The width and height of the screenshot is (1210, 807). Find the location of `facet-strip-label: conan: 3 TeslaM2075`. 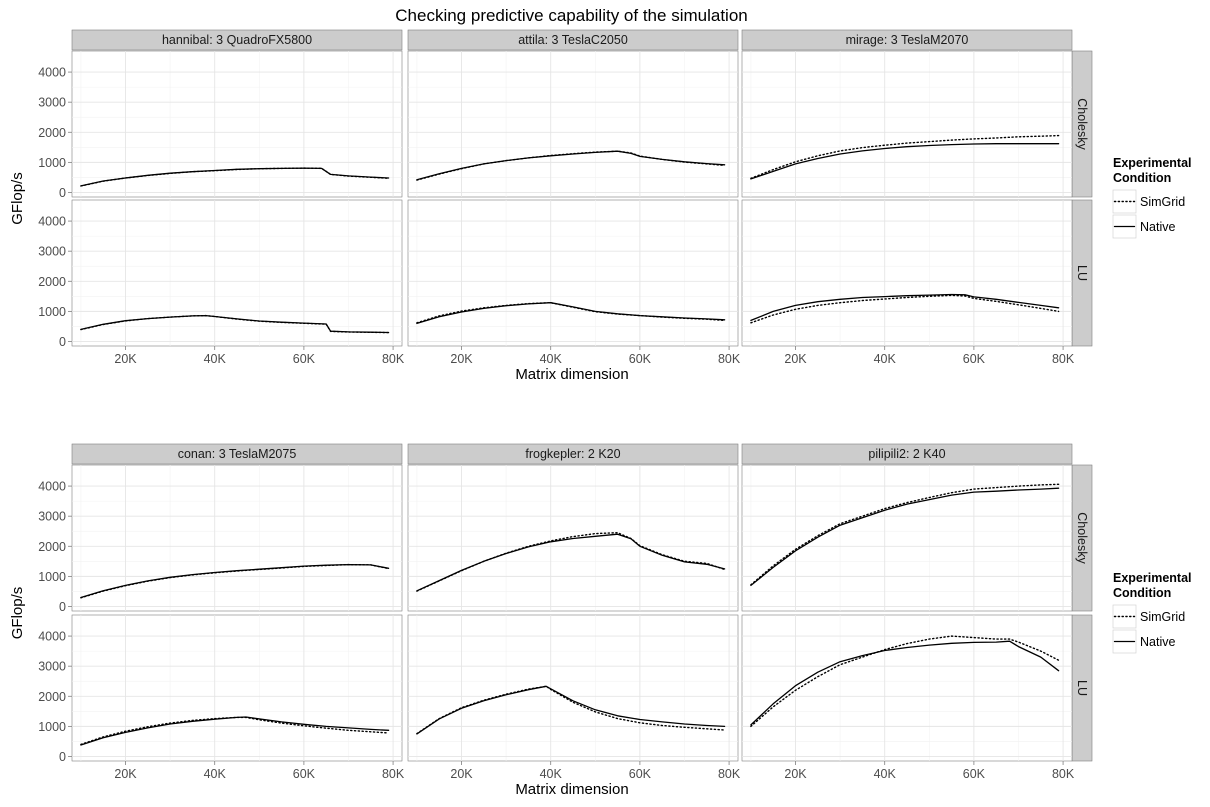

facet-strip-label: conan: 3 TeslaM2075 is located at coordinates (237, 454).